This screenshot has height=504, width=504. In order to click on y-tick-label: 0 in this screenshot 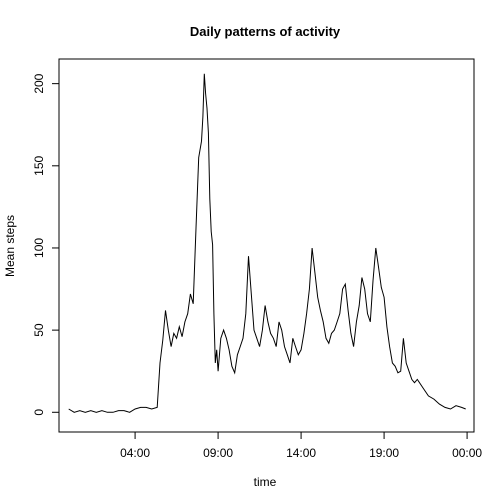, I will do `click(39, 412)`.